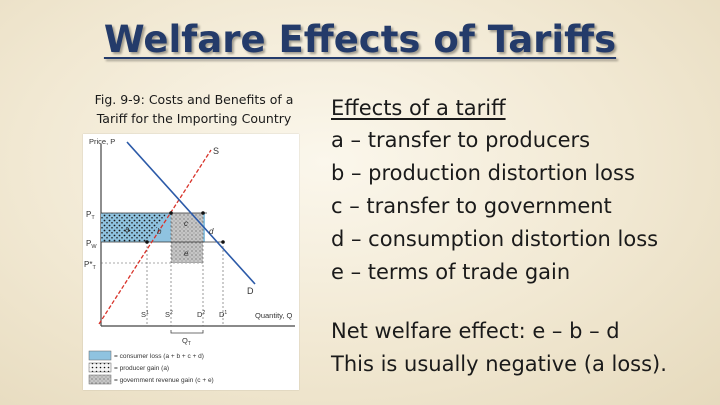 The image size is (720, 405). Describe the element at coordinates (127, 229) in the screenshot. I see `area-label-a: a` at that location.